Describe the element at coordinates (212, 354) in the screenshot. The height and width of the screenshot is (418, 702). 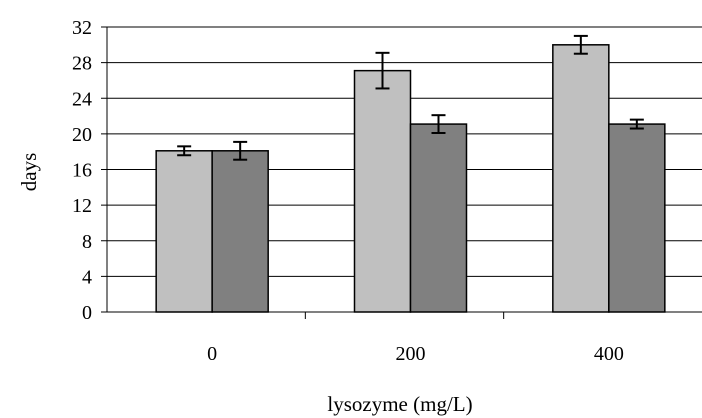
I see `x-tick-label: 0` at that location.